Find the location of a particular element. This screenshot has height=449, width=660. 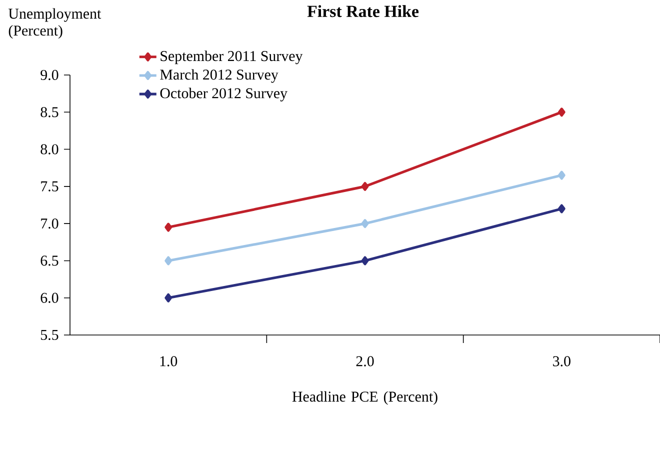

chart-title: First Rate Hike is located at coordinates (363, 11).